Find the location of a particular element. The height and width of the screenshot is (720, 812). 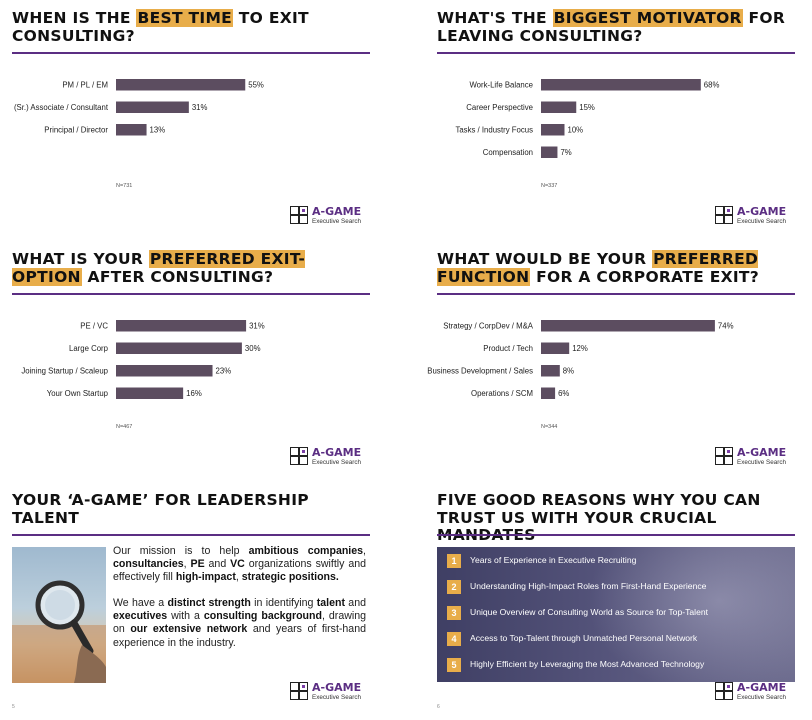

reason-number: 1 is located at coordinates (454, 561).